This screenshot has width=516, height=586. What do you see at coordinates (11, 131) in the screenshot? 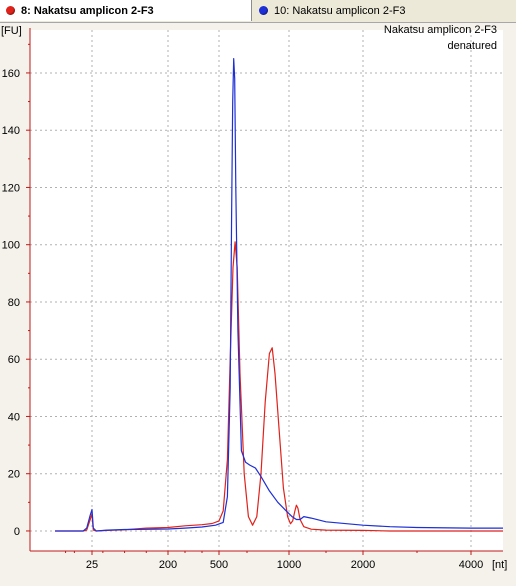
I see `y-tick-label: 140` at bounding box center [11, 131].